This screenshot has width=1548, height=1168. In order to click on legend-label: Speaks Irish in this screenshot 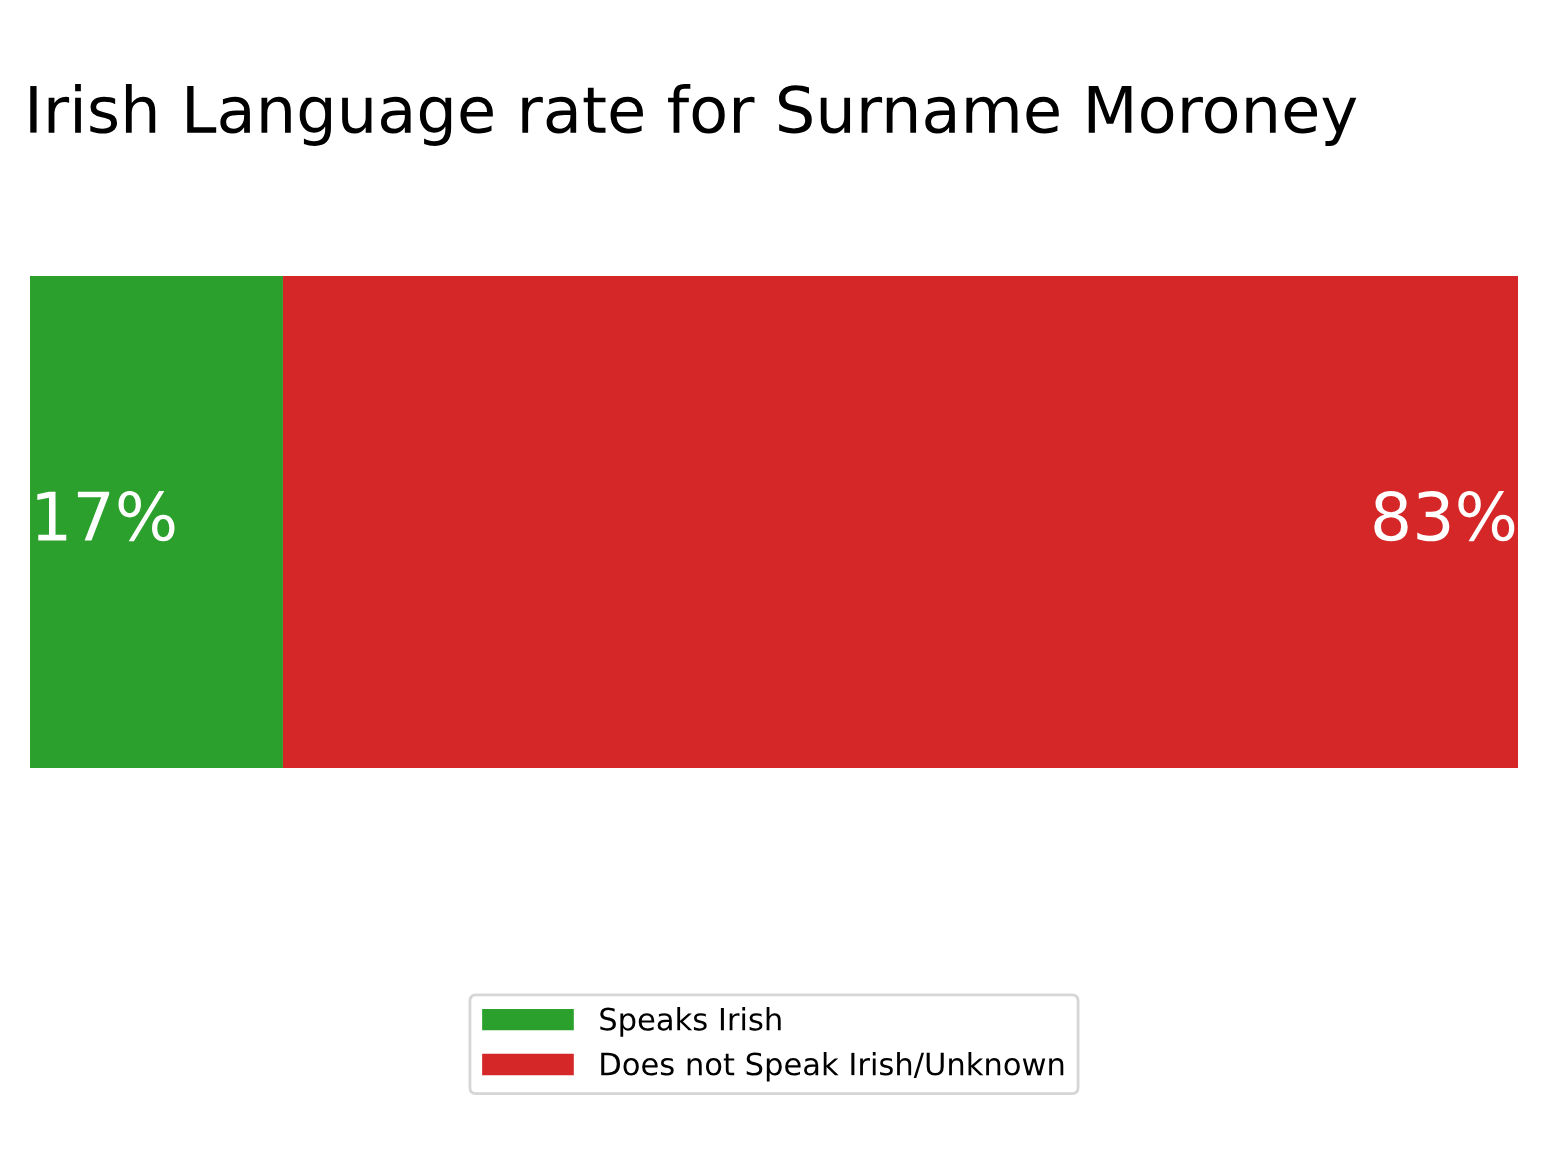, I will do `click(690, 1022)`.